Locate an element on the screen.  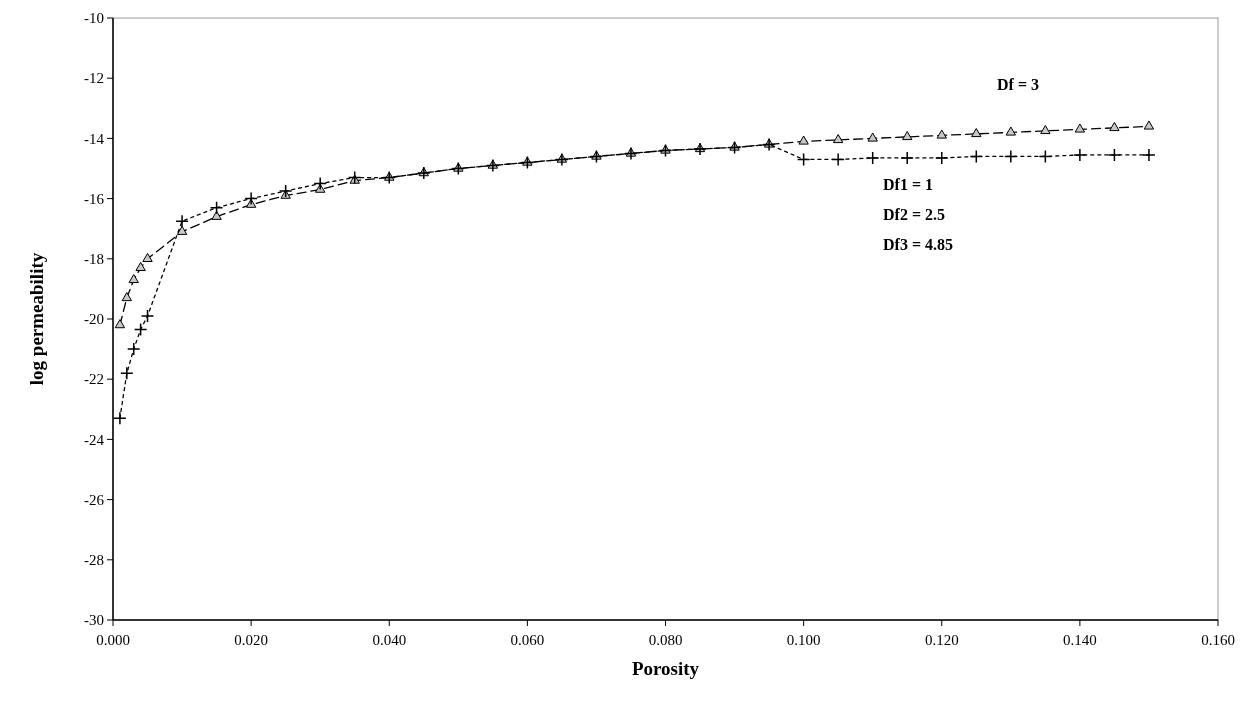
annotation: Df2 = 2.5 is located at coordinates (914, 214).